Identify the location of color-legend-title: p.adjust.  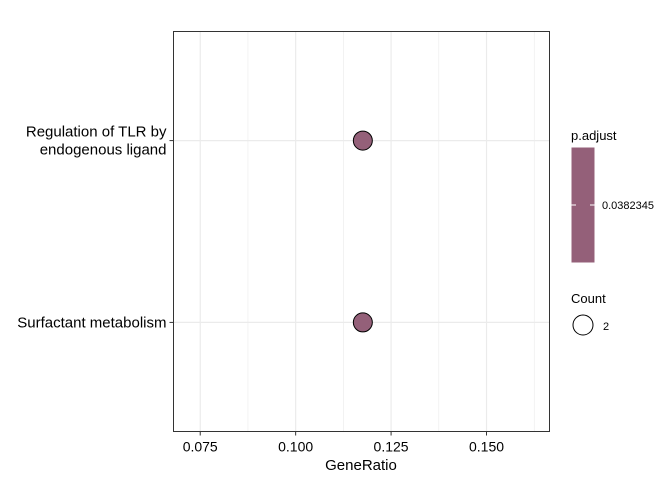
(594, 135).